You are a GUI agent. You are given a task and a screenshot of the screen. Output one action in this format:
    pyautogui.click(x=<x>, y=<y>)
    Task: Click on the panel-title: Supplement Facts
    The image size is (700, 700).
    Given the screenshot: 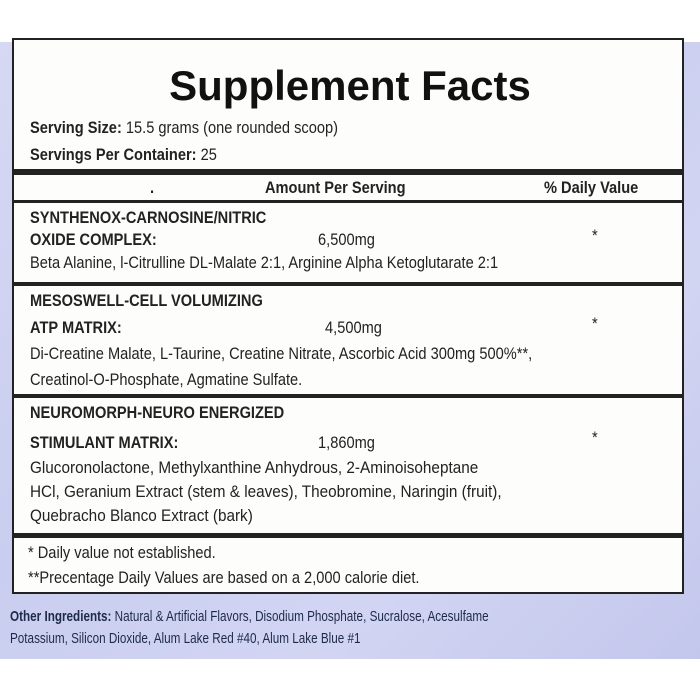 What is the action you would take?
    pyautogui.click(x=350, y=85)
    